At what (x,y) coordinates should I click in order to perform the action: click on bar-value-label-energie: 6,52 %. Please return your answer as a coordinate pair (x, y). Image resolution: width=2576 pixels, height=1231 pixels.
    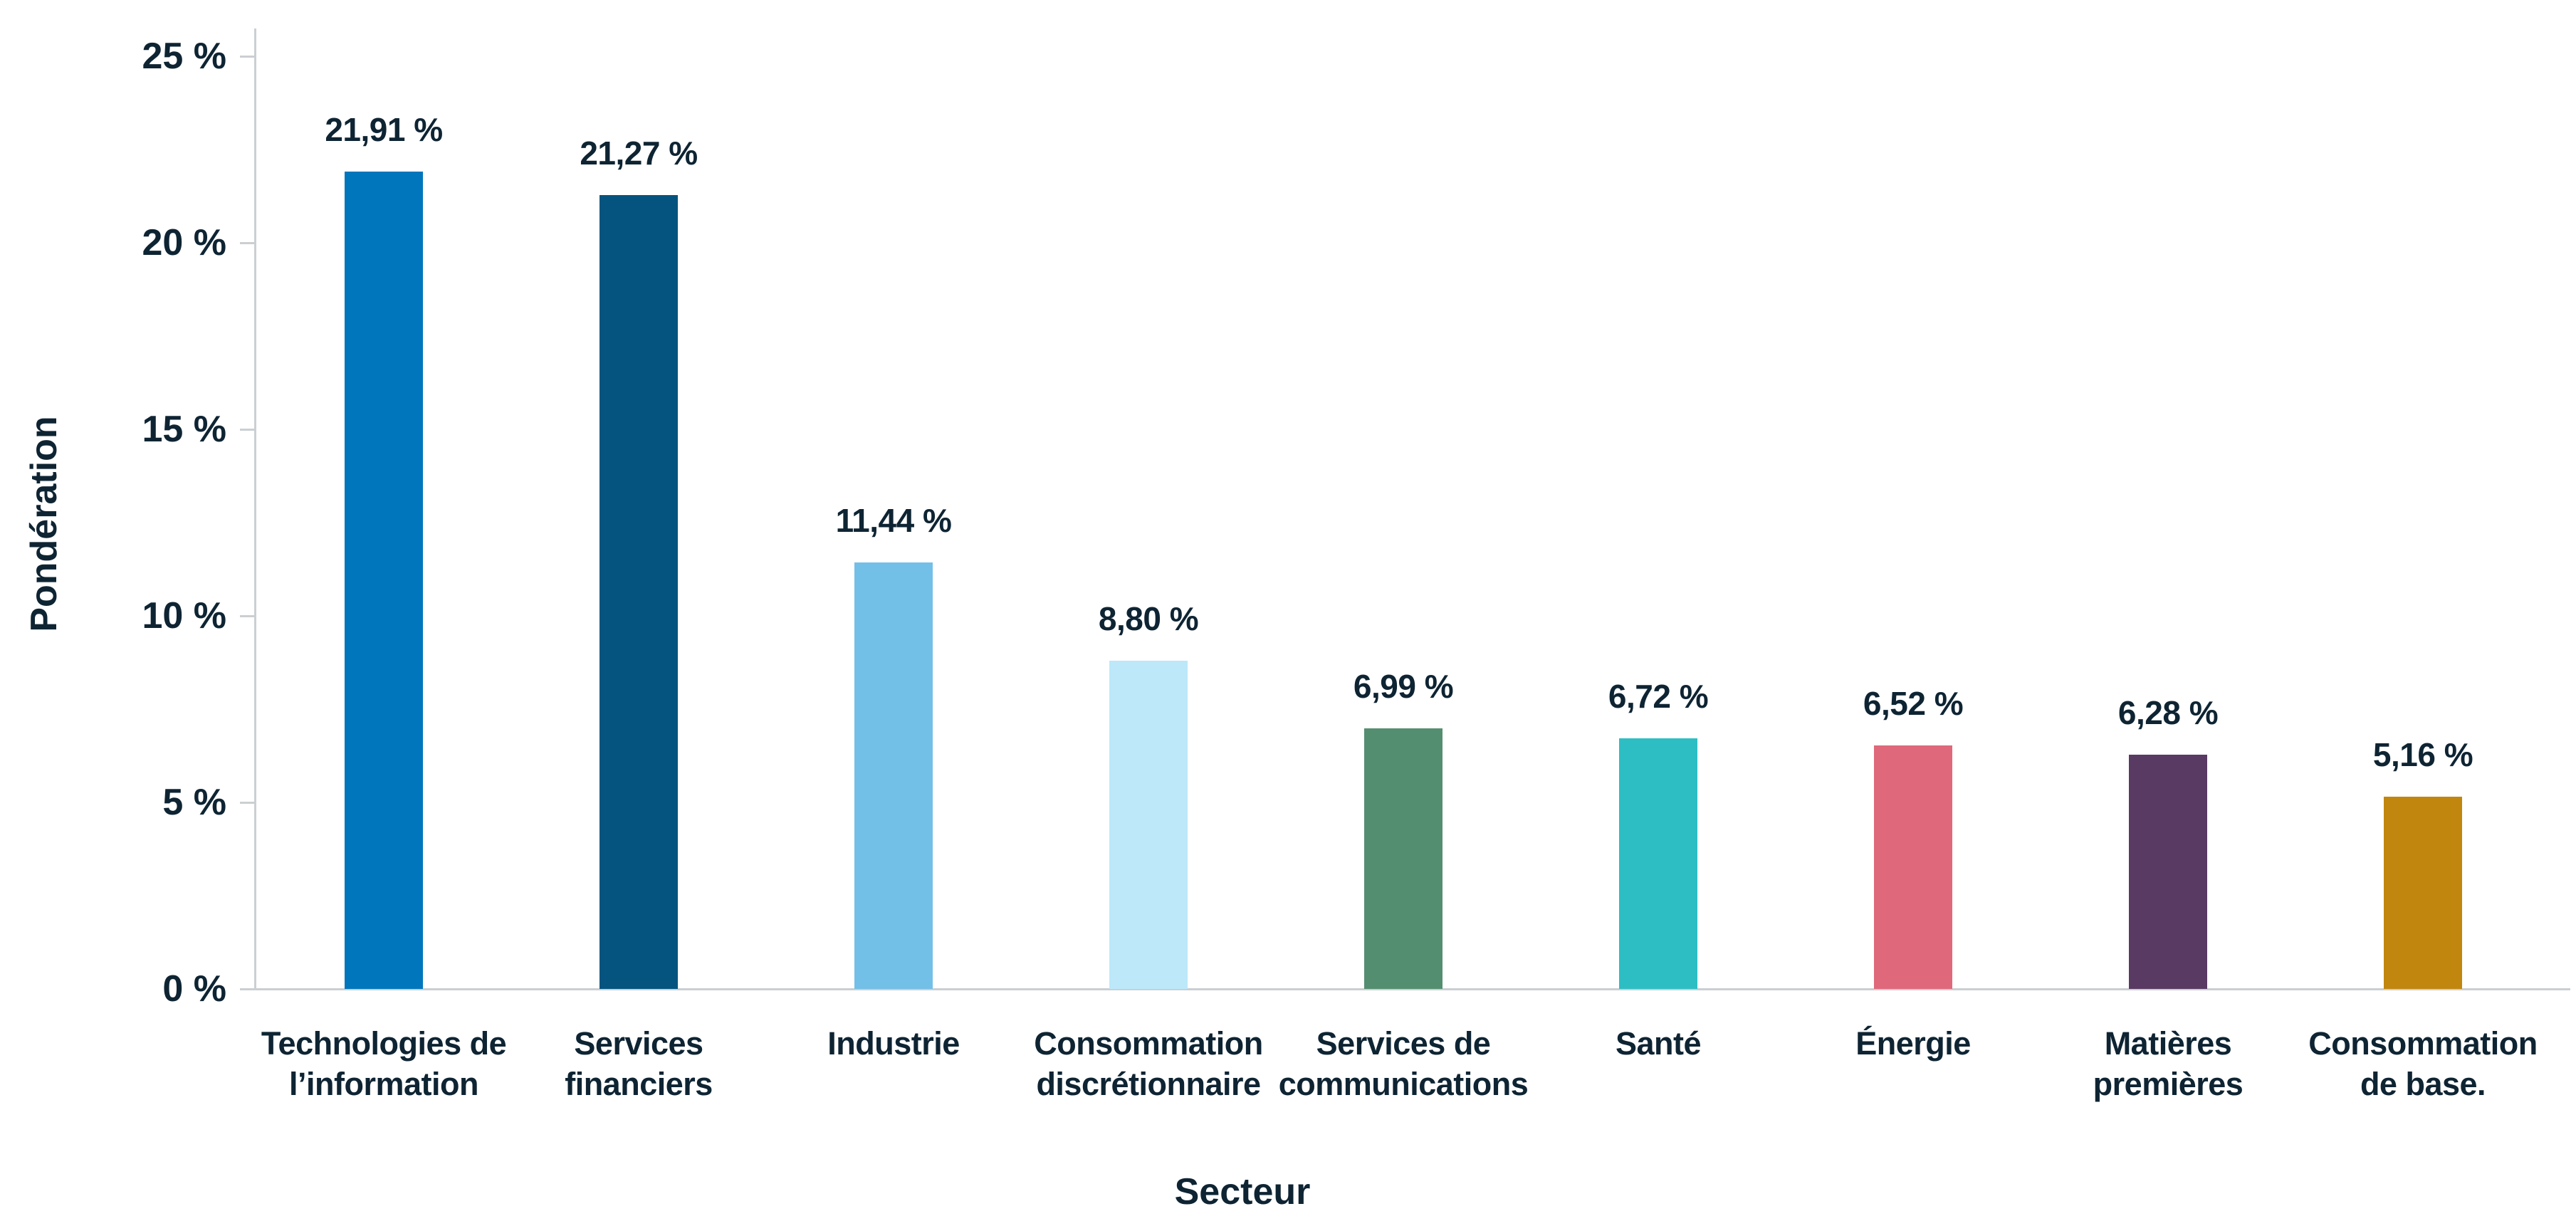
    Looking at the image, I should click on (1913, 704).